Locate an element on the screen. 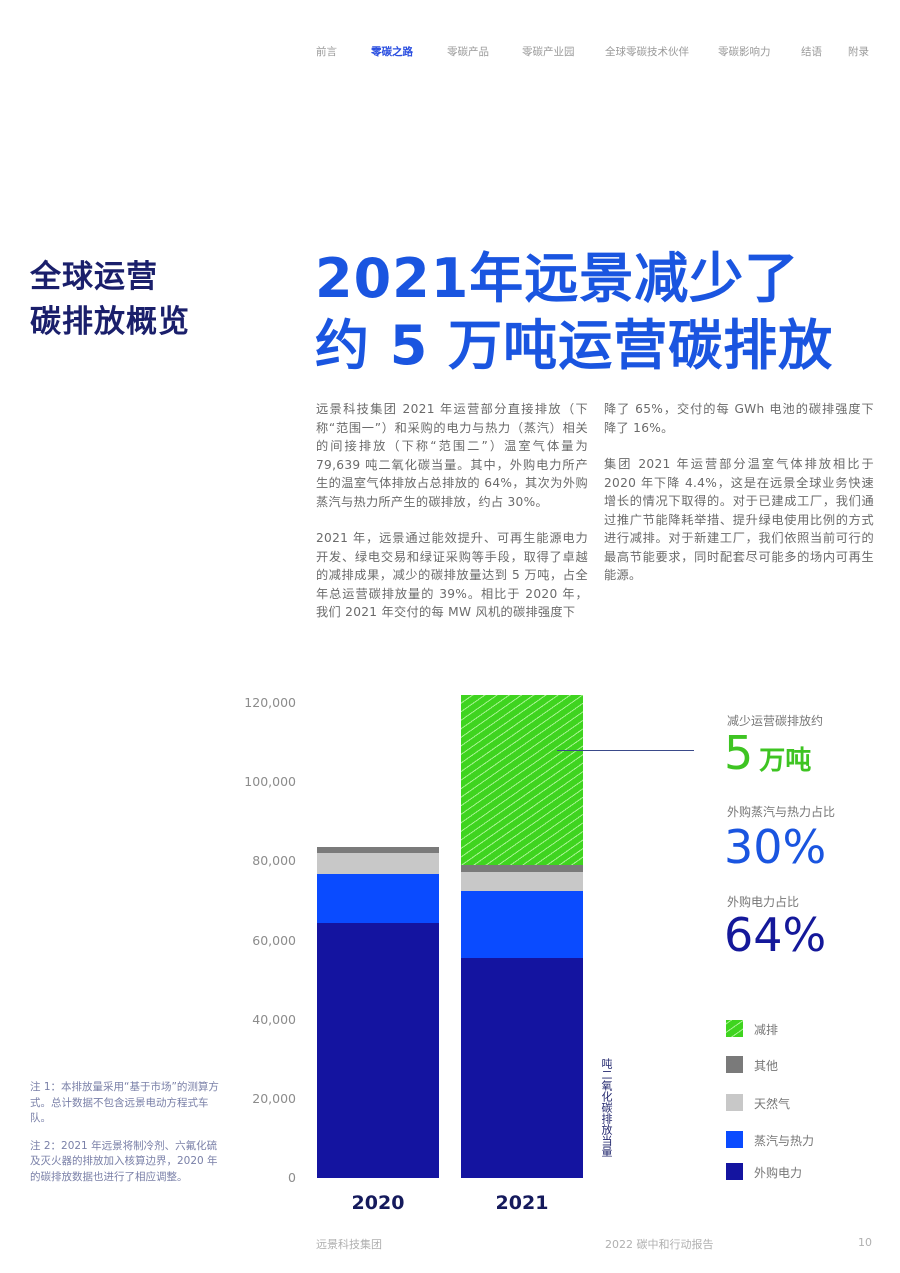 Image resolution: width=900 pixels, height=1273 pixels. headline-line2: 约 5 万吨运营碳排放 is located at coordinates (574, 345).